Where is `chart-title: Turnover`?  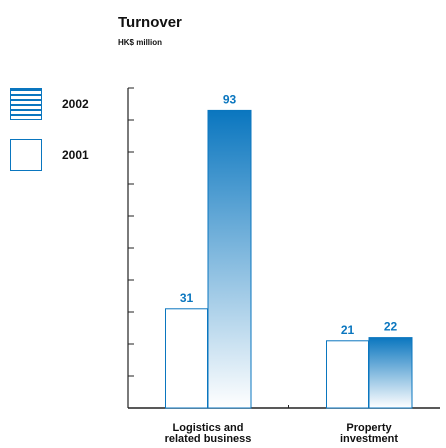
chart-title: Turnover is located at coordinates (150, 22).